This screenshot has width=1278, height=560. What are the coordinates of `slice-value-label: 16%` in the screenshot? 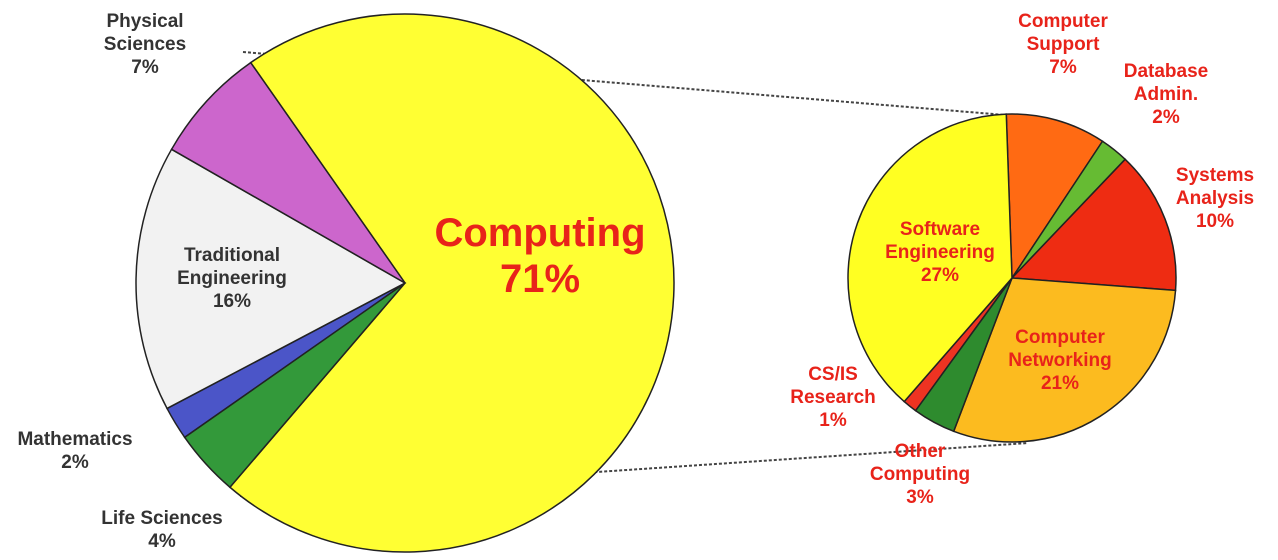 It's located at (232, 301).